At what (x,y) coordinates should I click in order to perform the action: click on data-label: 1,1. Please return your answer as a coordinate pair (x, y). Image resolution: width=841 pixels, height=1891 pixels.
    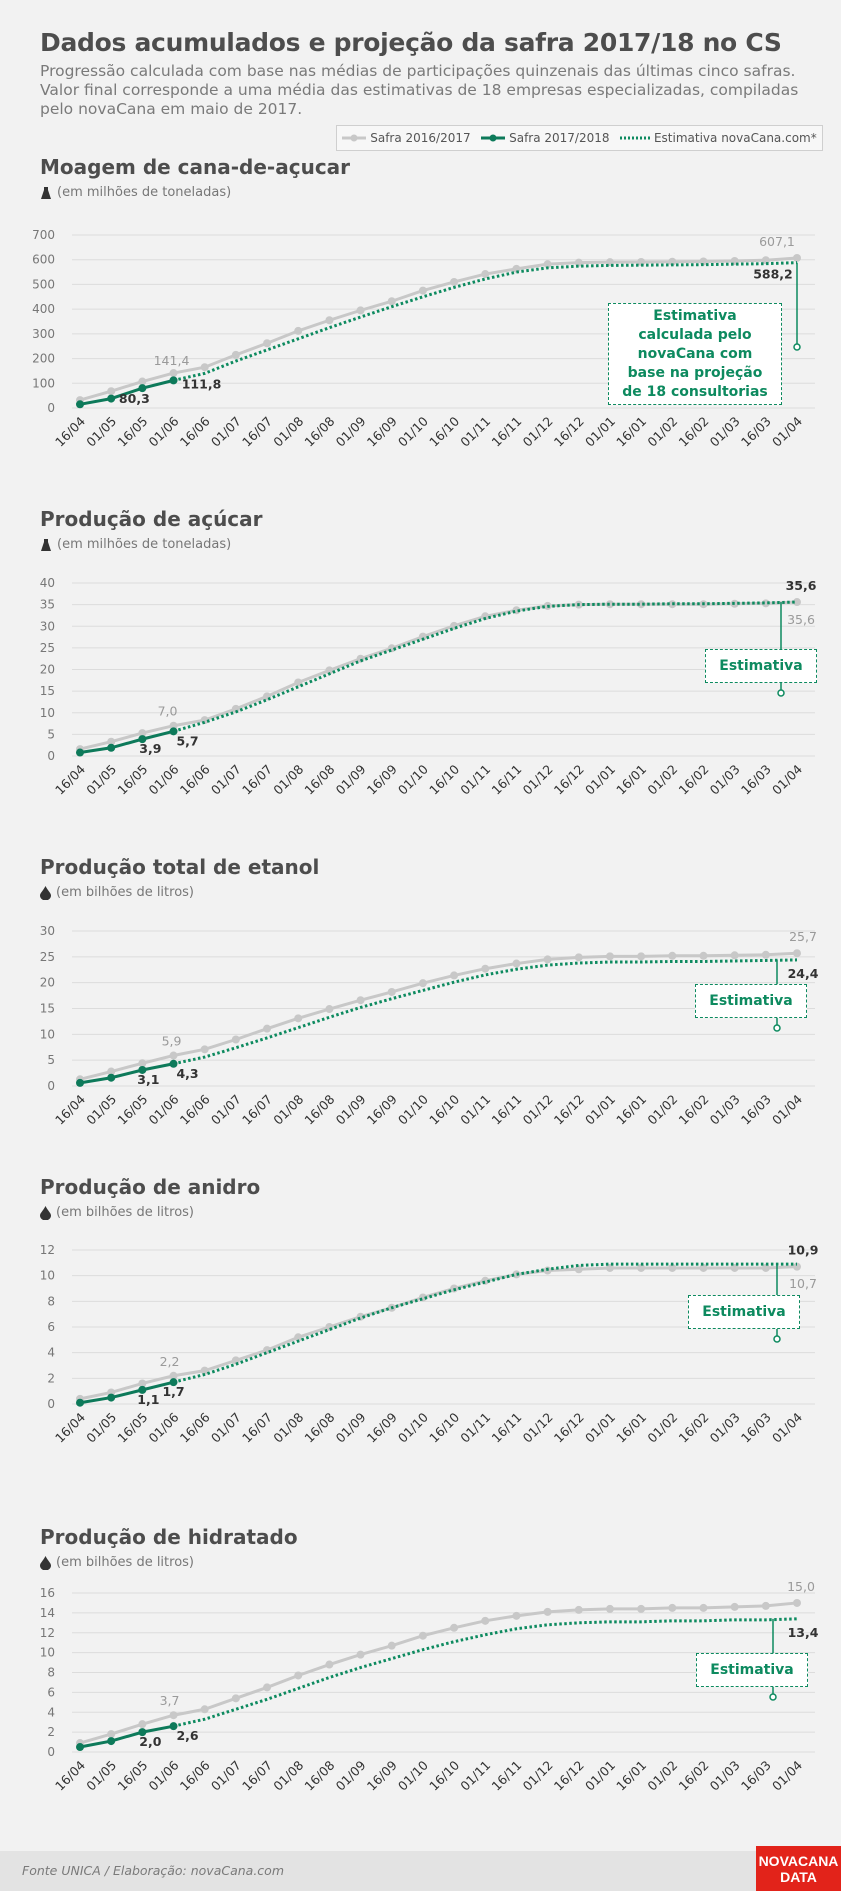
    Looking at the image, I should click on (148, 1399).